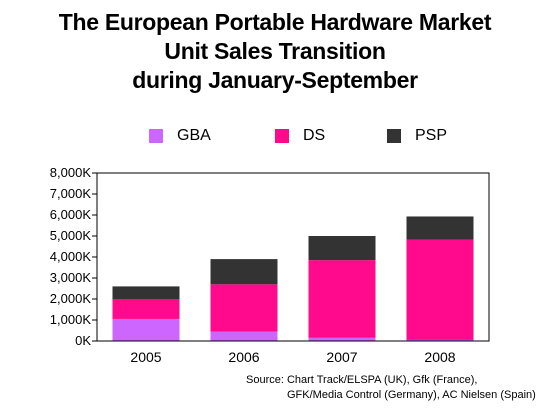  What do you see at coordinates (71, 193) in the screenshot?
I see `y-tick-label: 7,000K` at bounding box center [71, 193].